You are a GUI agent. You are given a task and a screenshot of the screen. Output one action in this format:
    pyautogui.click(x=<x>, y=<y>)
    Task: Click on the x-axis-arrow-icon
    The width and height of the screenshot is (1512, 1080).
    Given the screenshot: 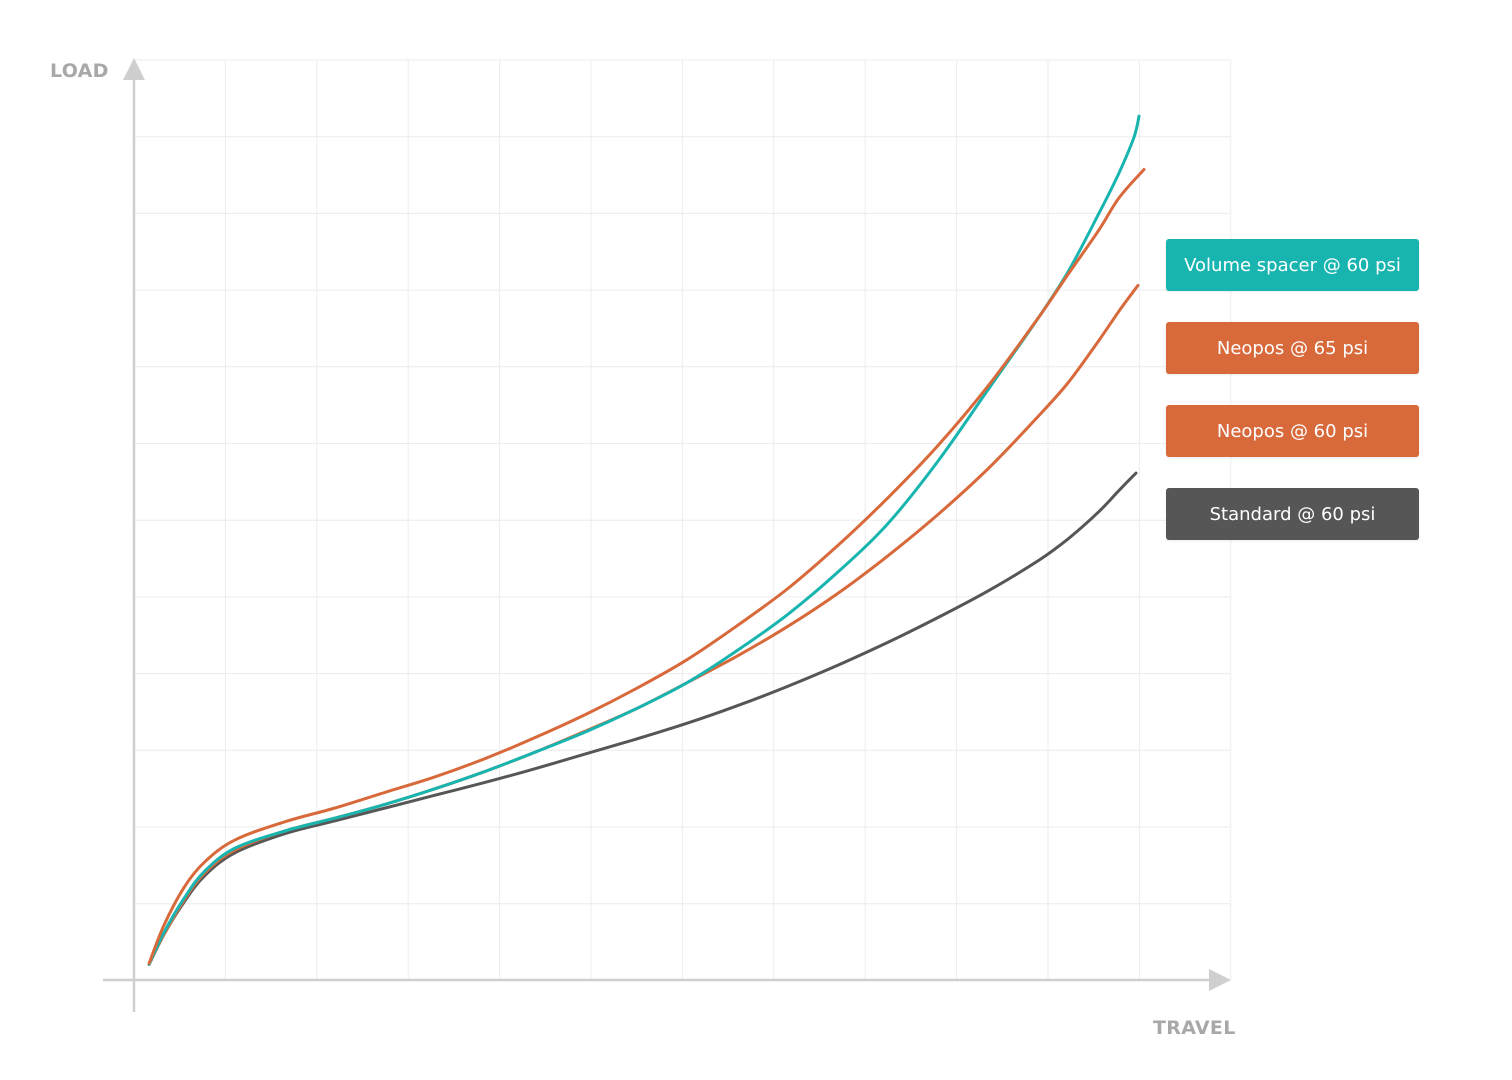 What is the action you would take?
    pyautogui.click(x=1220, y=980)
    